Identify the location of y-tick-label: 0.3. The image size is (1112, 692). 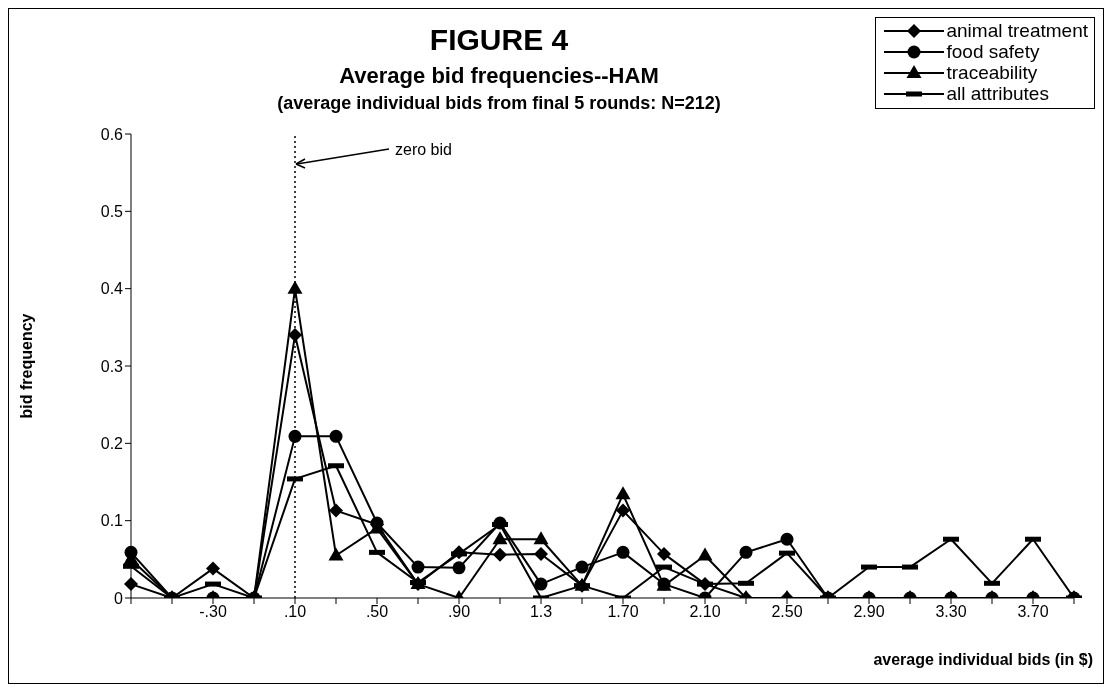
(112, 366).